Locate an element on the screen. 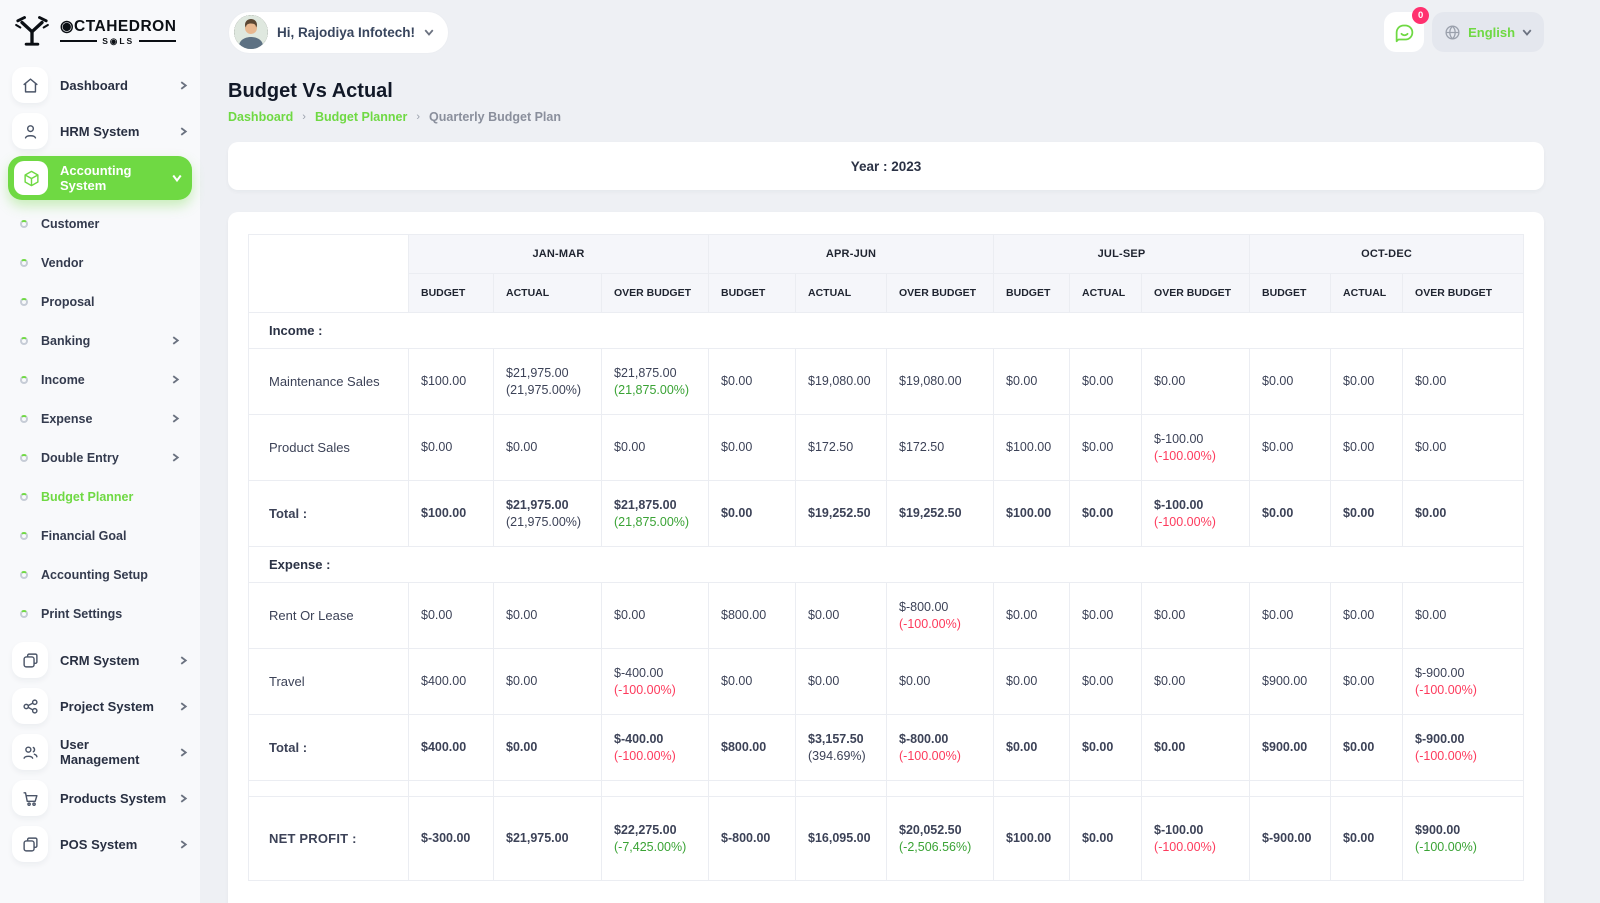 The width and height of the screenshot is (1600, 903). sidebar-item-financial-goal: Financial Goal is located at coordinates (100, 535).